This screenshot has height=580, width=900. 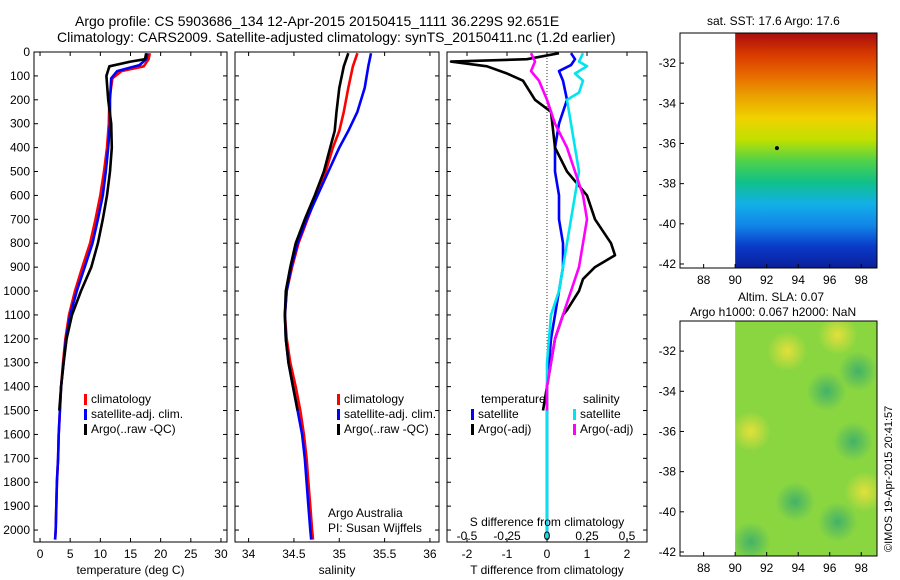 What do you see at coordinates (627, 554) in the screenshot?
I see `x-tick-label: 2` at bounding box center [627, 554].